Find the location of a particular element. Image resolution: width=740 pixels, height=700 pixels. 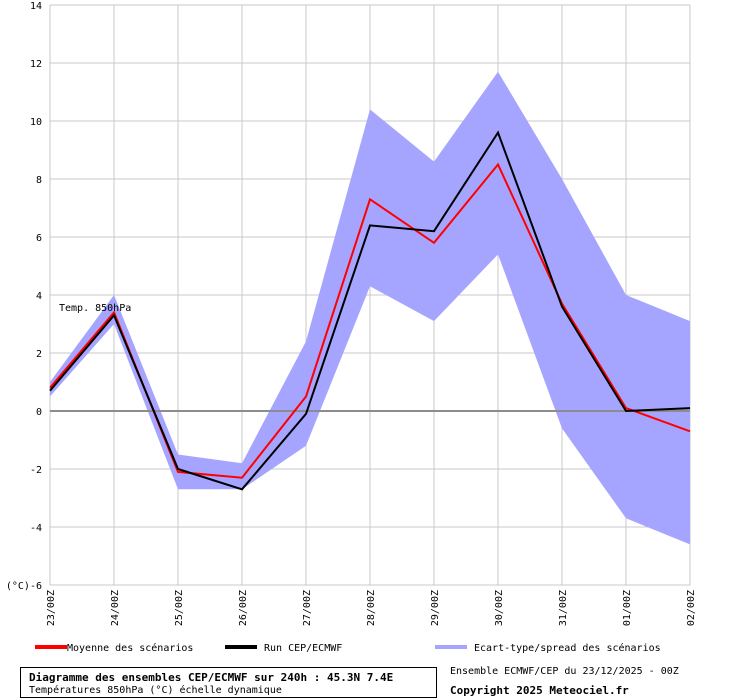

y-axis-ticks: 14 12 10 8 6 4 2 0 -2 -4 (°C)-6 is located at coordinates (24, 296).